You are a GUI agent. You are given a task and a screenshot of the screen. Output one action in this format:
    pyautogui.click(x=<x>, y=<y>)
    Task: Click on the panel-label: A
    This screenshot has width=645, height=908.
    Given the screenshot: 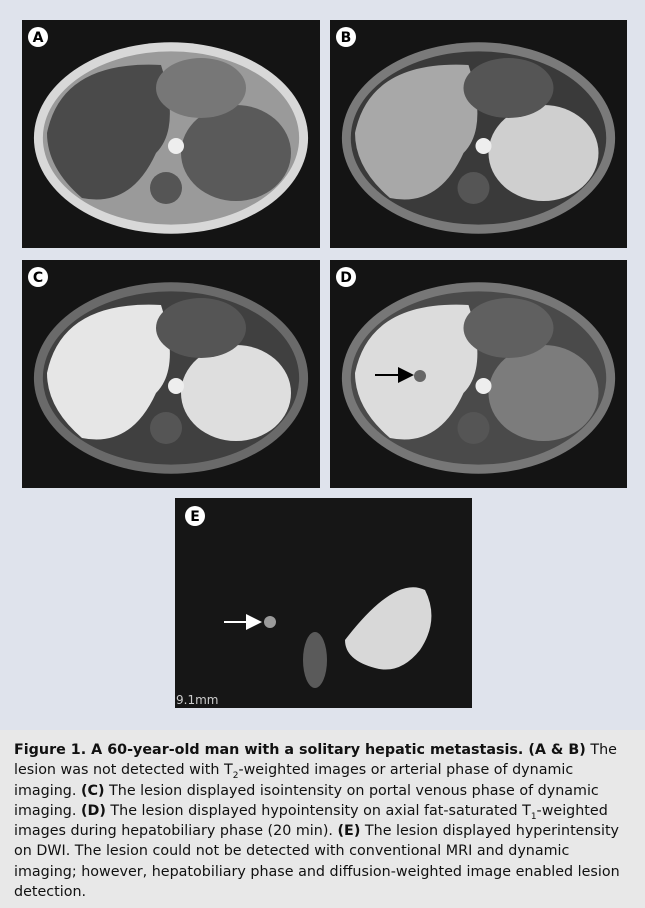 What is the action you would take?
    pyautogui.click(x=38, y=38)
    